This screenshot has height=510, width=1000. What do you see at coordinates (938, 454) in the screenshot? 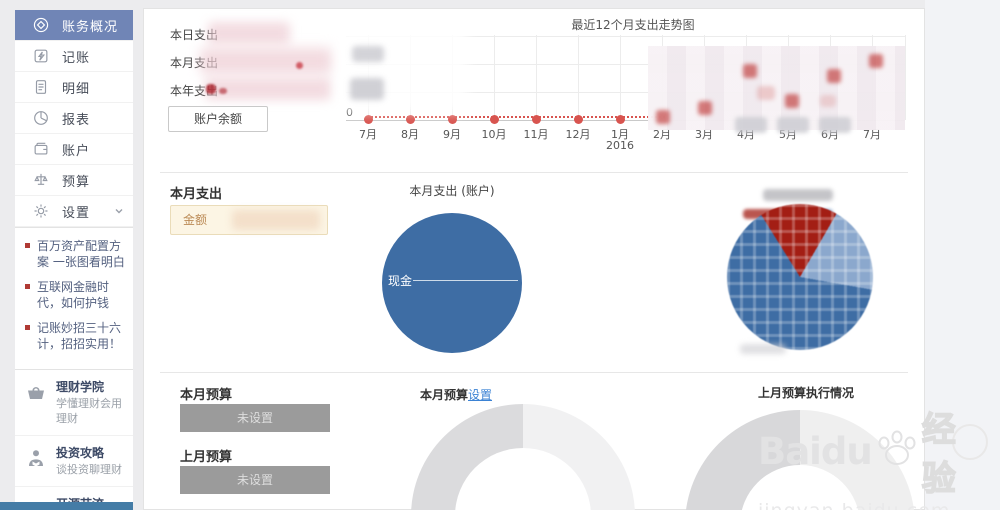
I see `watermark-brand-cn: 经验` at bounding box center [938, 454].